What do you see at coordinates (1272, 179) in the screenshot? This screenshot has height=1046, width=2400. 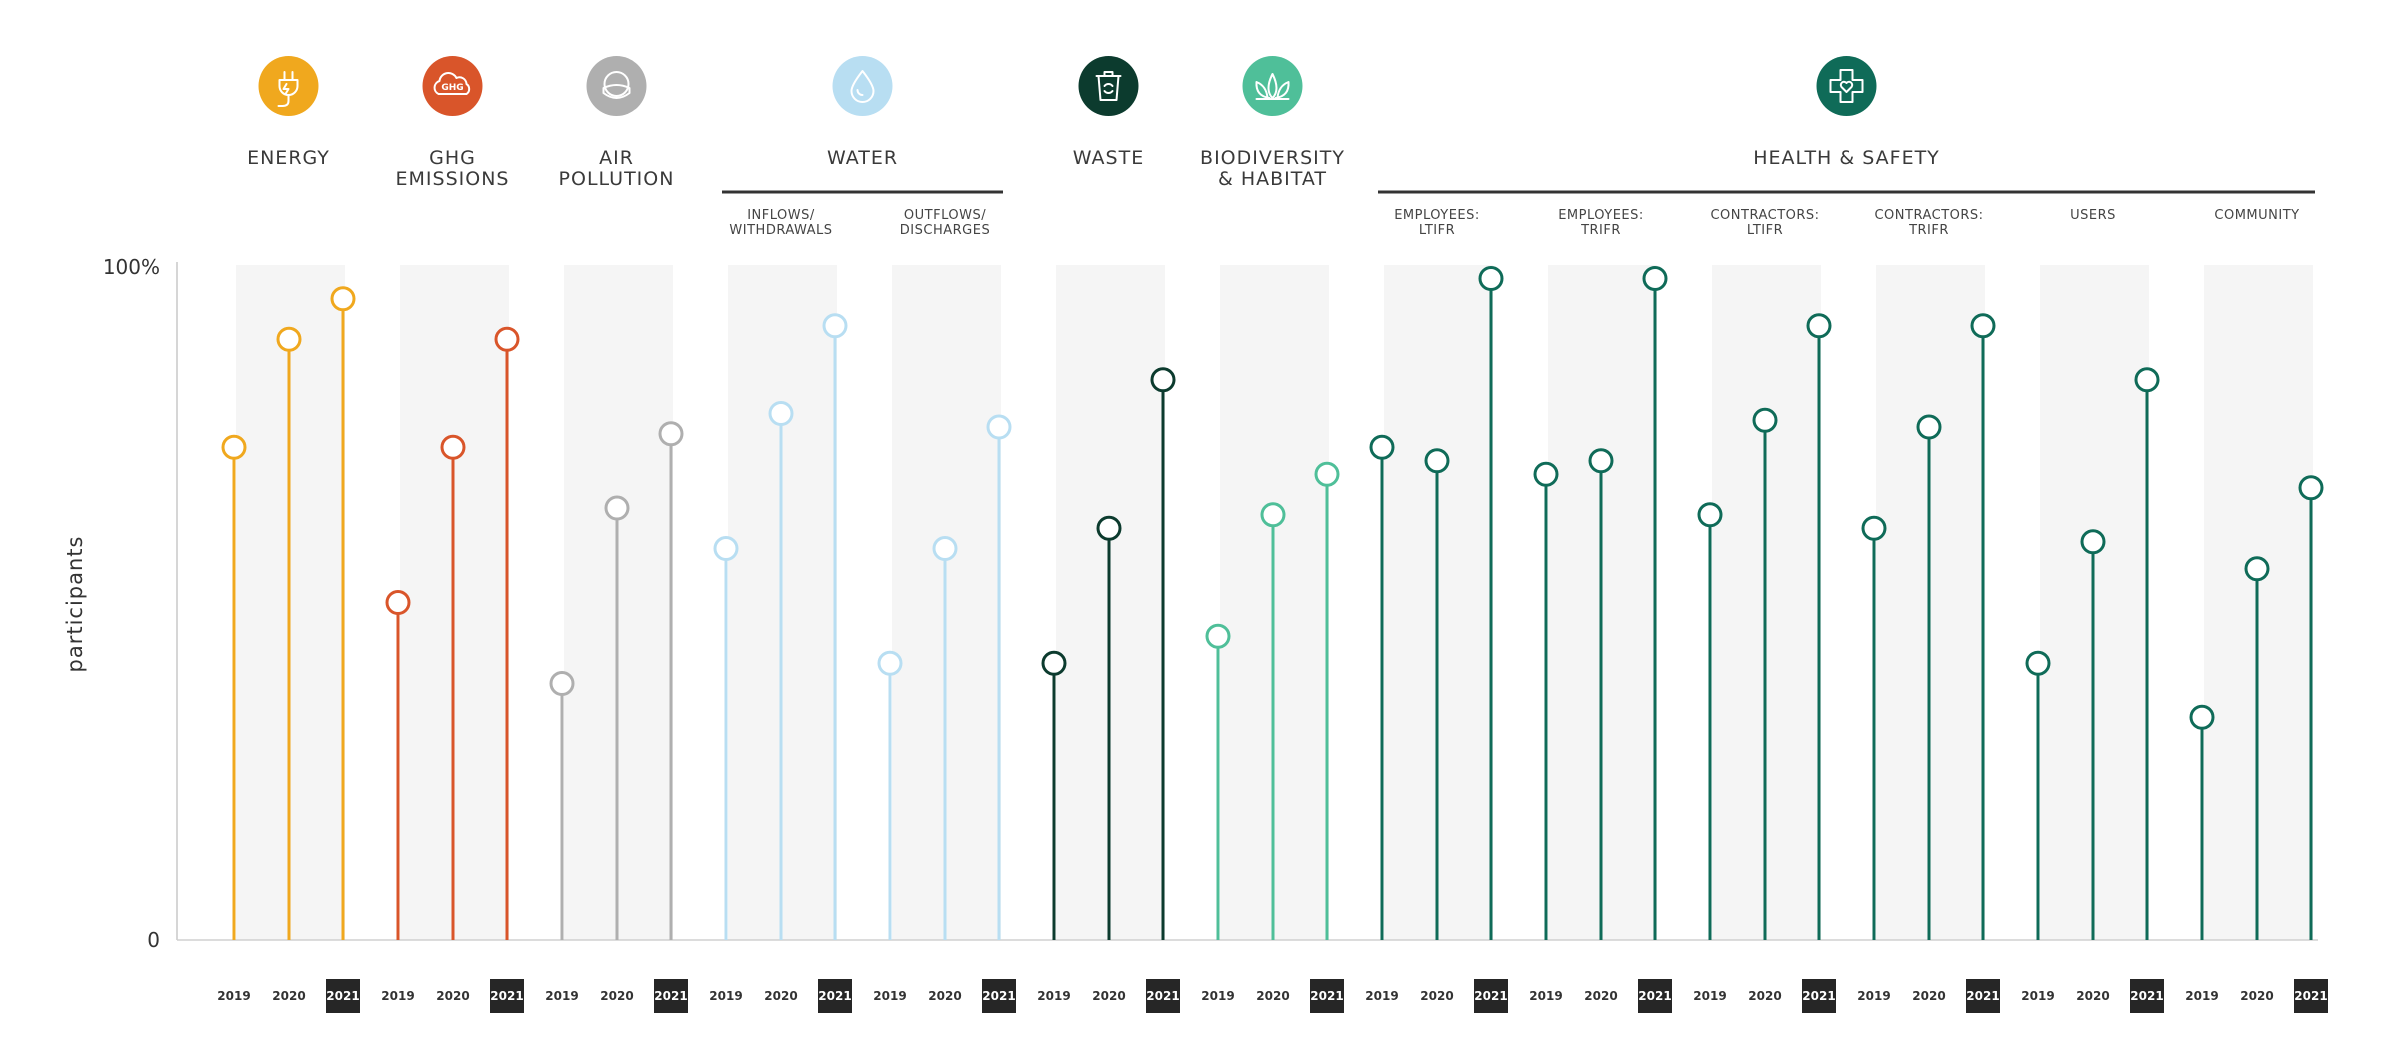 I see `category-label: & HABITAT` at bounding box center [1272, 179].